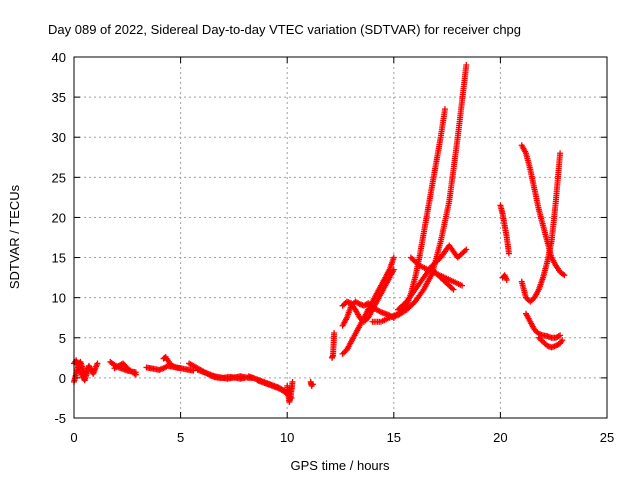 This screenshot has width=640, height=480. Describe the element at coordinates (62, 338) in the screenshot. I see `y-tick-label: 5` at that location.